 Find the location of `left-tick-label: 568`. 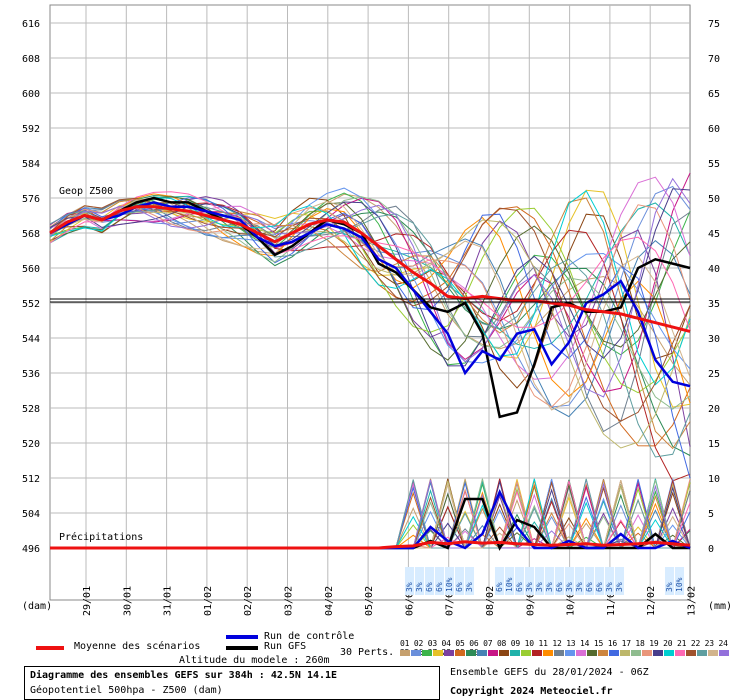

left-tick-label: 568 is located at coordinates (31, 234).